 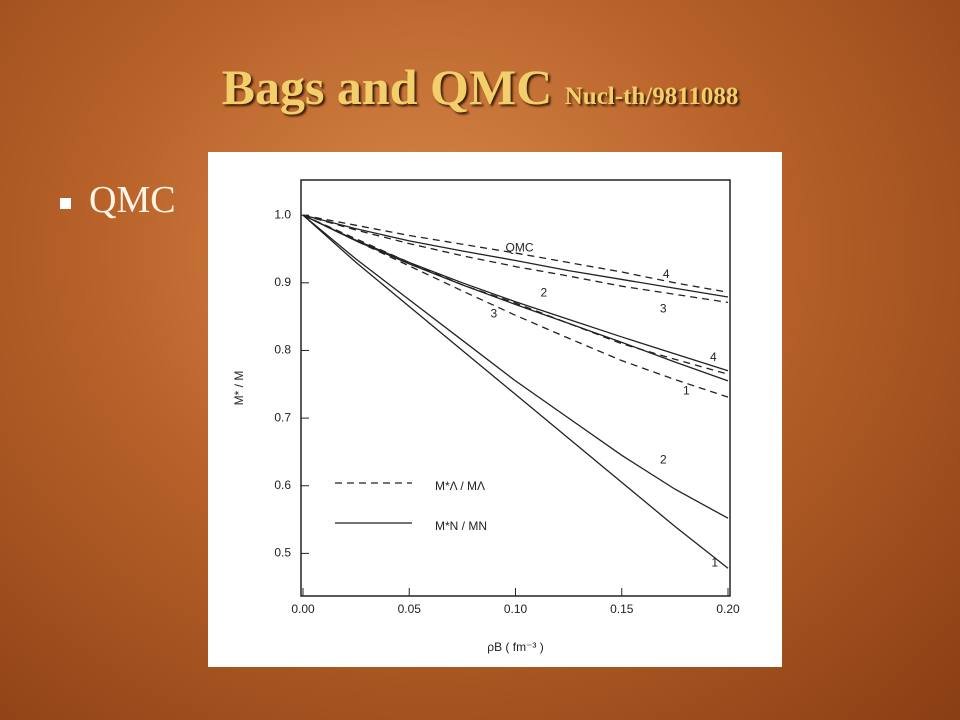 What do you see at coordinates (622, 609) in the screenshot?
I see `x-tick-label: 0.15` at bounding box center [622, 609].